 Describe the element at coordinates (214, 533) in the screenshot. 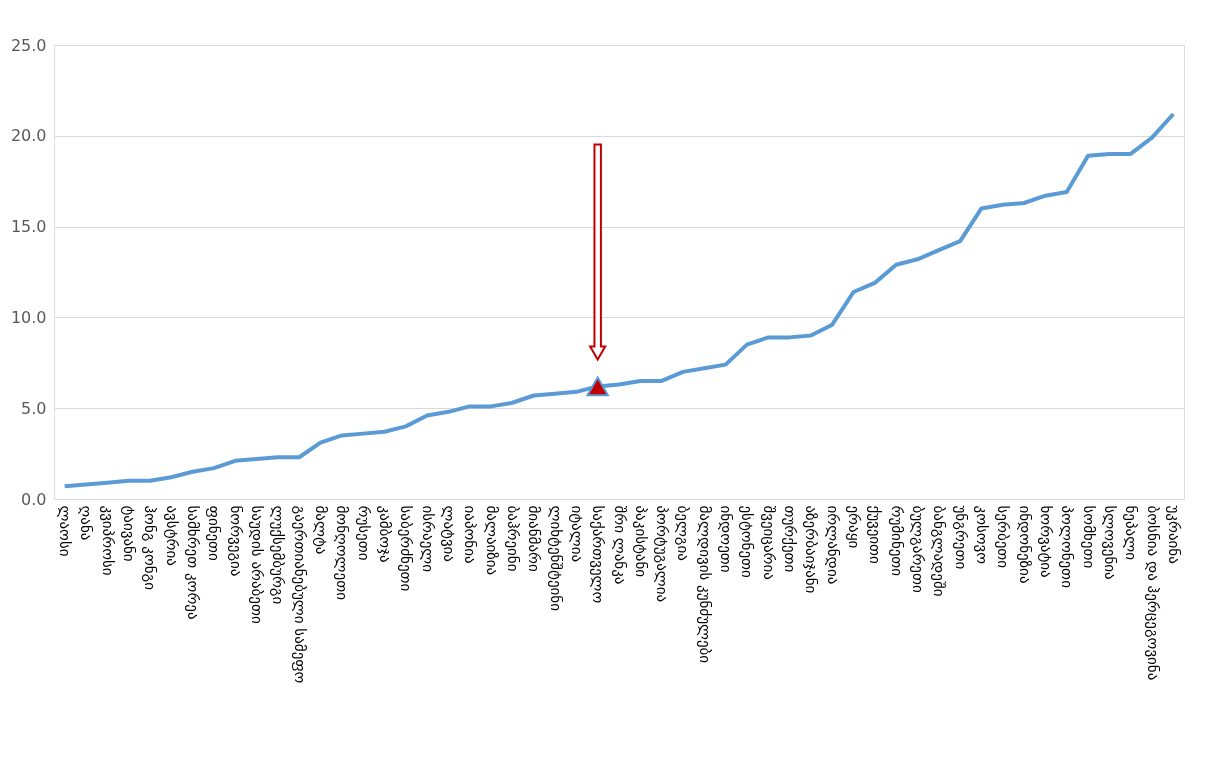

I see `x-tick-label: ფინეთი` at that location.